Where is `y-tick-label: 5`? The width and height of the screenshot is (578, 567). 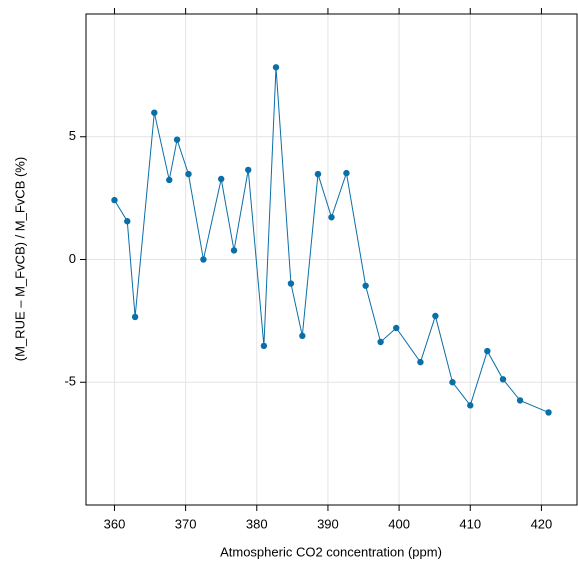
y-tick-label: 5 is located at coordinates (72, 135).